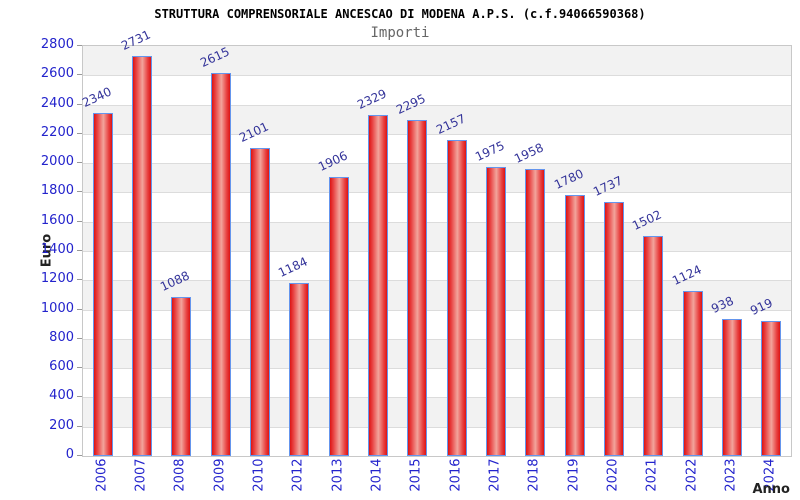 Image resolution: width=800 pixels, height=500 pixels. I want to click on x-tick-label: 2013, so click(338, 475).